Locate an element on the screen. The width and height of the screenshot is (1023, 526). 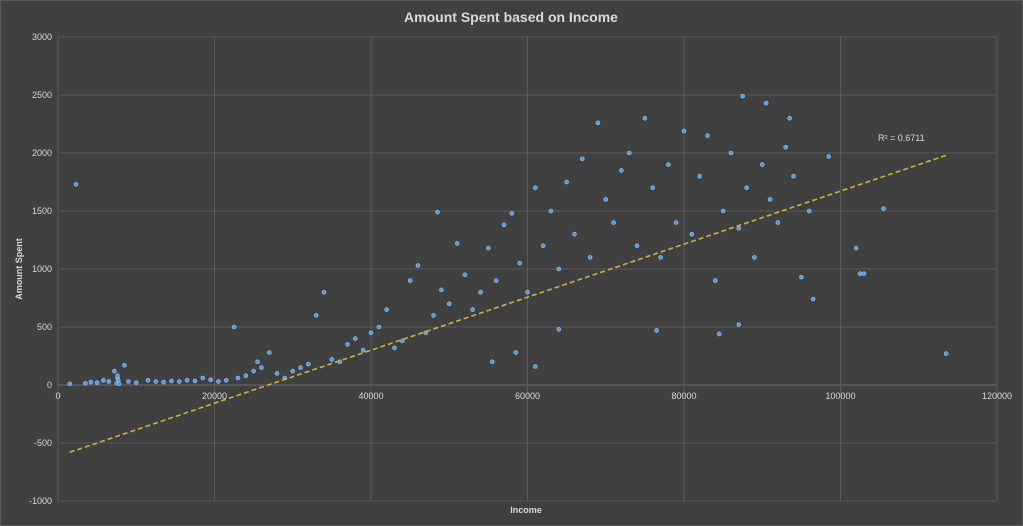
r-squared-label: R² = 0.6711 is located at coordinates (901, 138).